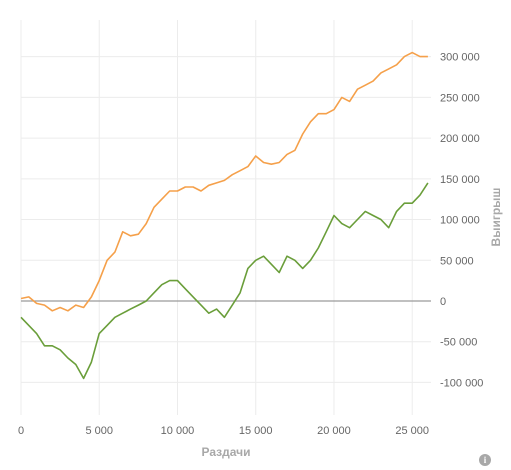 The width and height of the screenshot is (511, 470). I want to click on y-tick-label: 250 000, so click(460, 98).